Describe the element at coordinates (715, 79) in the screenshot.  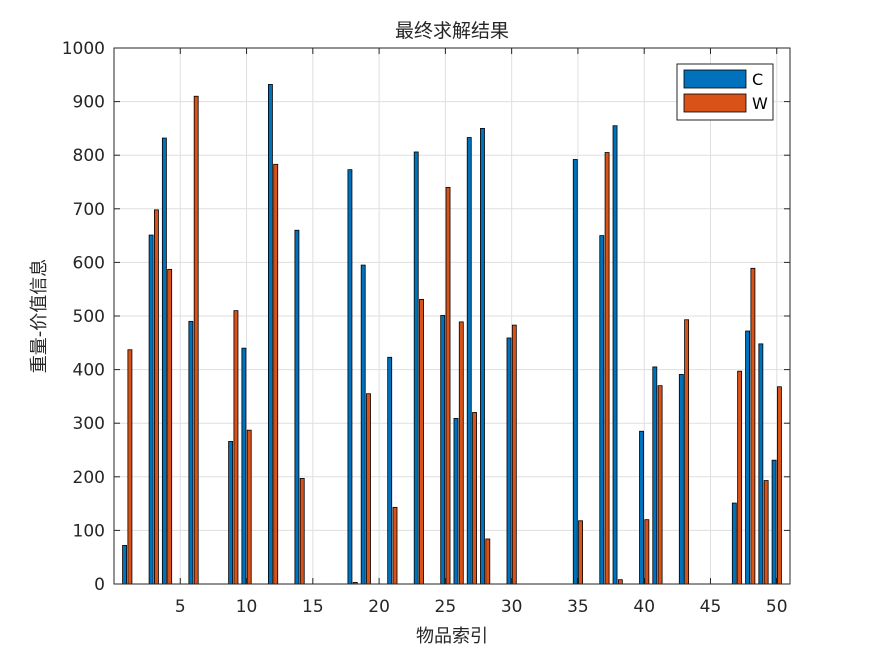
I see `legend-swatch-C` at that location.